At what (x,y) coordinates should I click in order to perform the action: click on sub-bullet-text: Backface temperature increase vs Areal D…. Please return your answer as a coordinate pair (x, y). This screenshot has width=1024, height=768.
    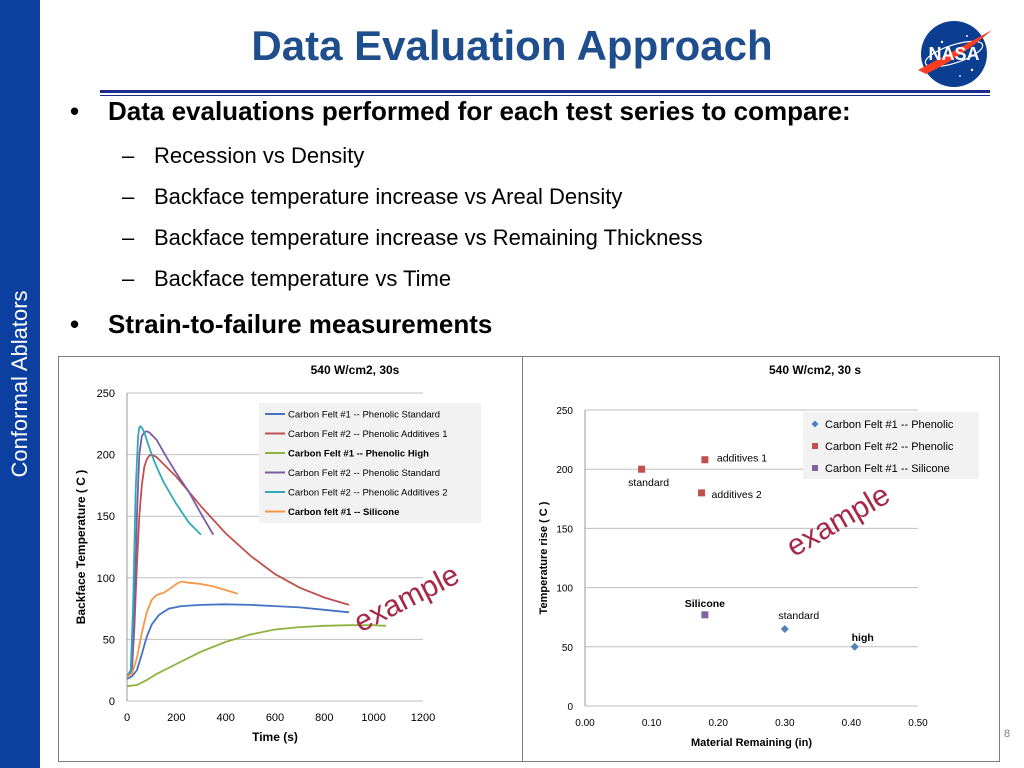
    Looking at the image, I should click on (388, 196).